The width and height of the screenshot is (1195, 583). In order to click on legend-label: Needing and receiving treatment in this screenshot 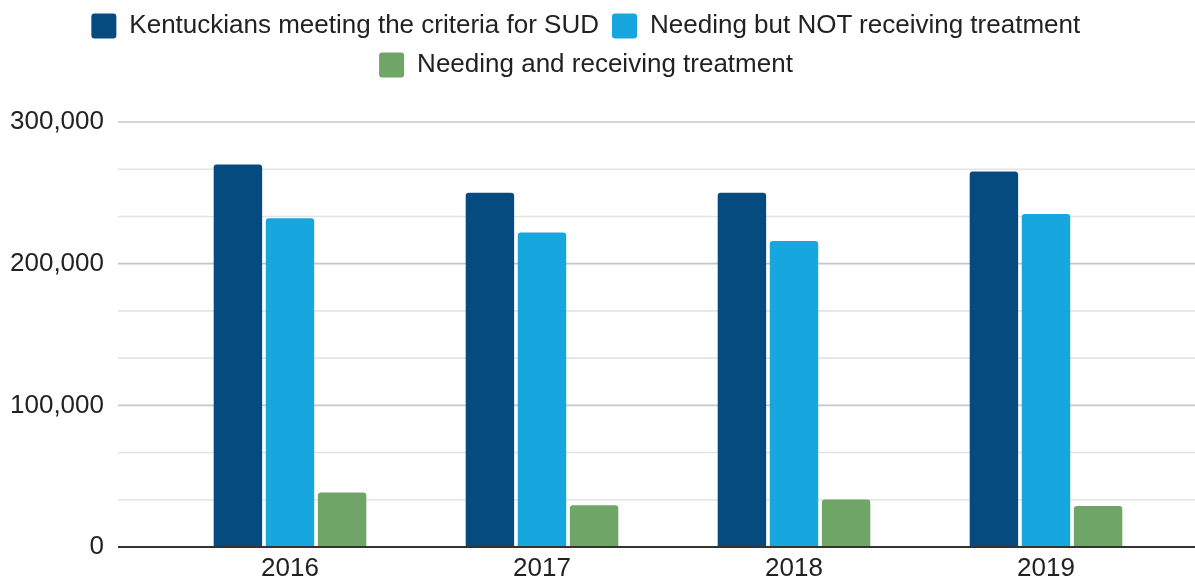, I will do `click(605, 63)`.